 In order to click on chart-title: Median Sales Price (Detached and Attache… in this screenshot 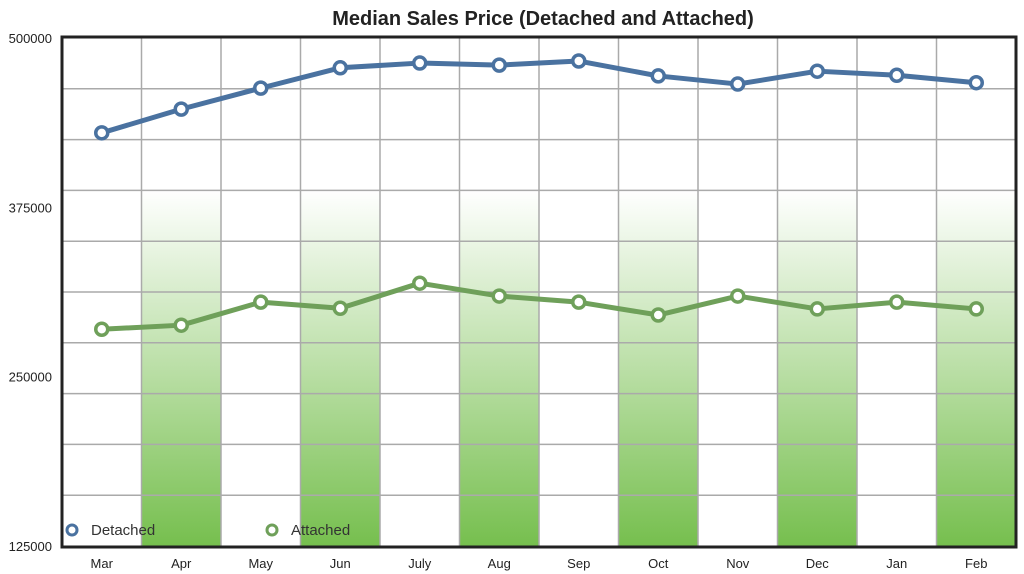, I will do `click(543, 19)`.